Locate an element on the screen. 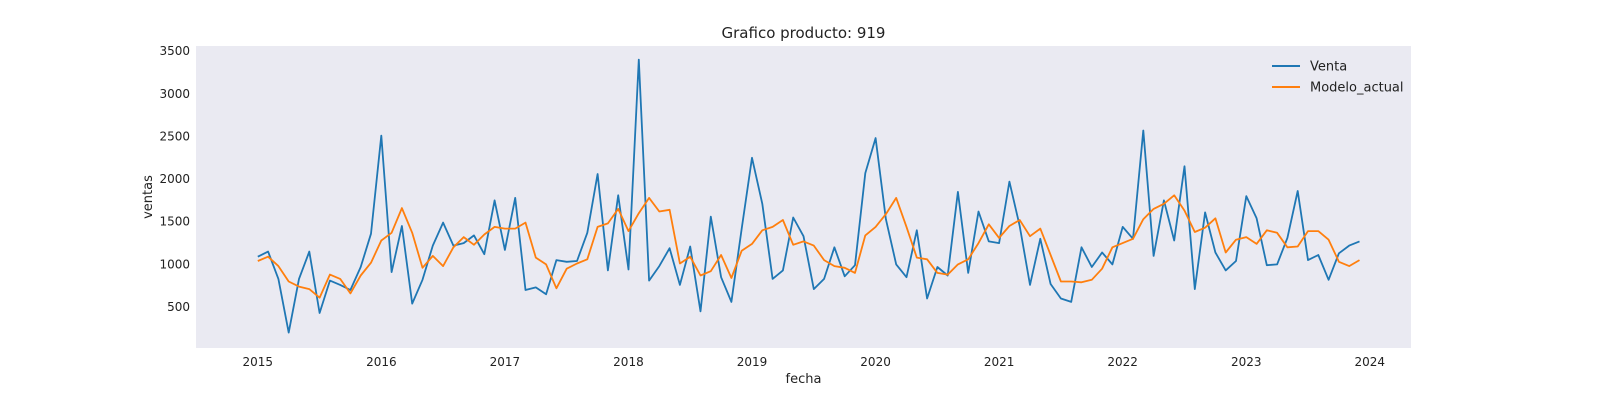 This screenshot has height=400, width=1600. y-tick-label: 3500 is located at coordinates (174, 51).